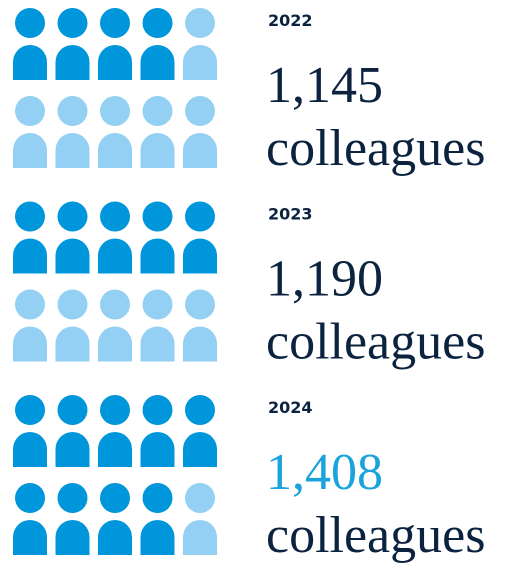  What do you see at coordinates (290, 214) in the screenshot?
I see `year-label: 2023` at bounding box center [290, 214].